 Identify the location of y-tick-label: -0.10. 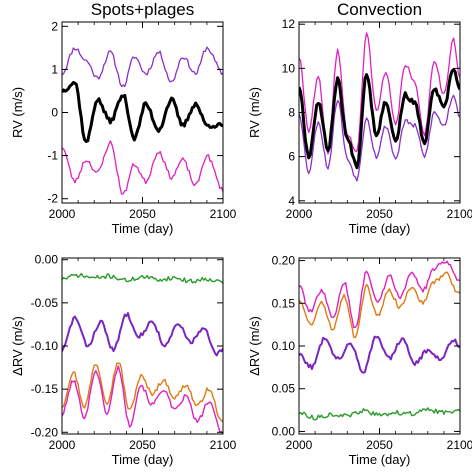
(45, 346).